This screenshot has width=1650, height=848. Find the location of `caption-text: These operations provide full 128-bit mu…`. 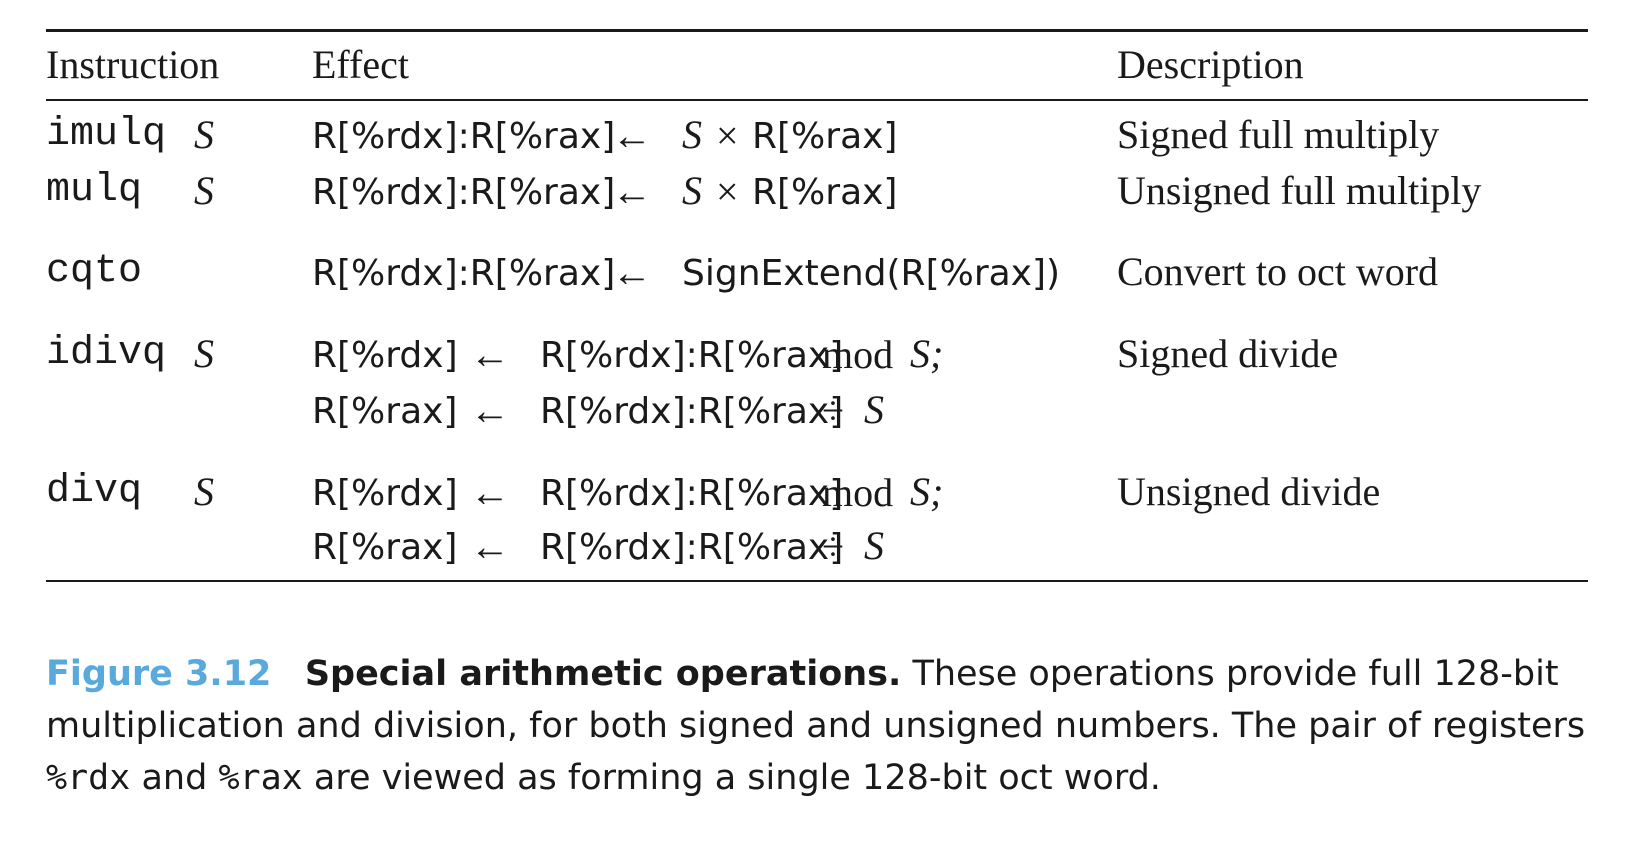

caption-text: These operations provide full 128-bit mu… is located at coordinates (816, 700).